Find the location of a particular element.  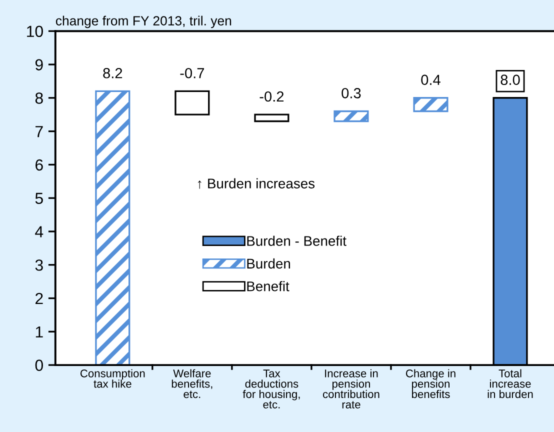

legend-label: Burden is located at coordinates (268, 263).